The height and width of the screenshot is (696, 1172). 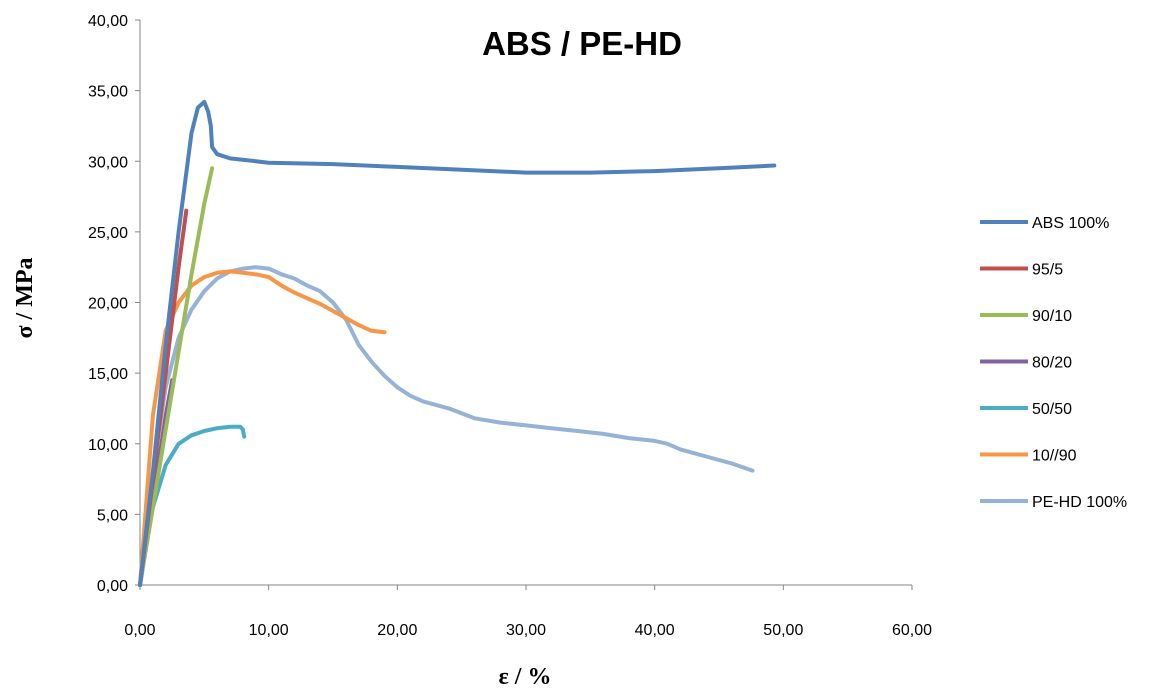 I want to click on legend-label: 95/5, so click(x=1047, y=270).